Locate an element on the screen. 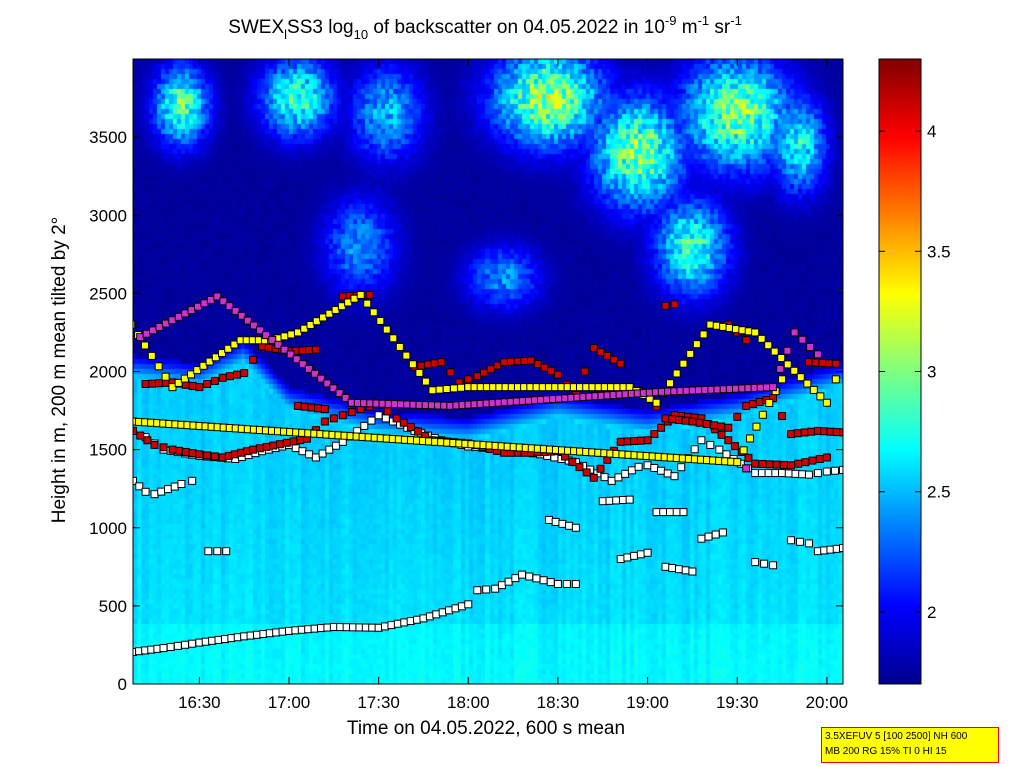  y-tick-label: 2000 is located at coordinates (108, 372).